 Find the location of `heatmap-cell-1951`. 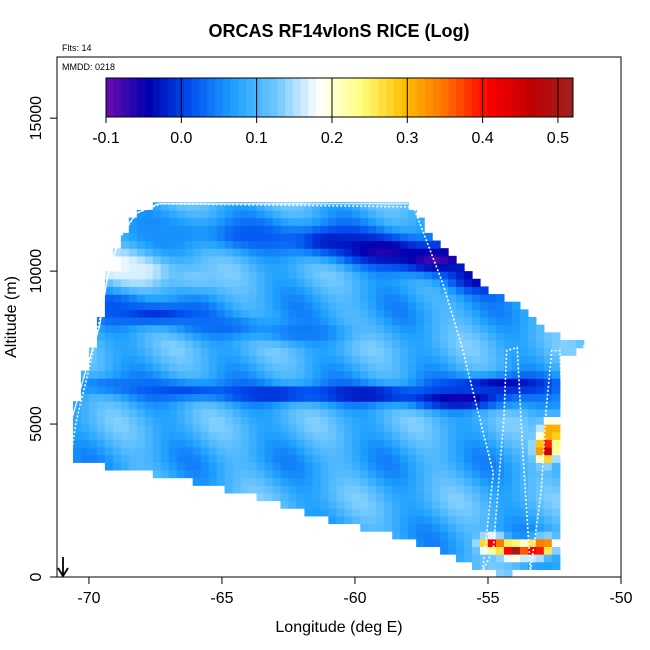

heatmap-cell-1951 is located at coordinates (500, 512).